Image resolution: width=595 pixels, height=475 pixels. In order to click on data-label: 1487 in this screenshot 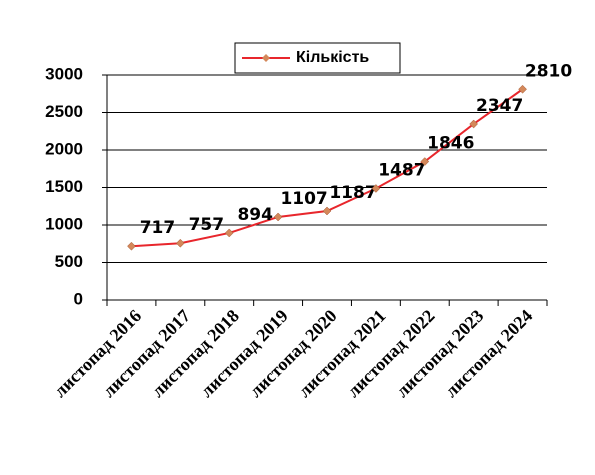, I will do `click(401, 170)`.